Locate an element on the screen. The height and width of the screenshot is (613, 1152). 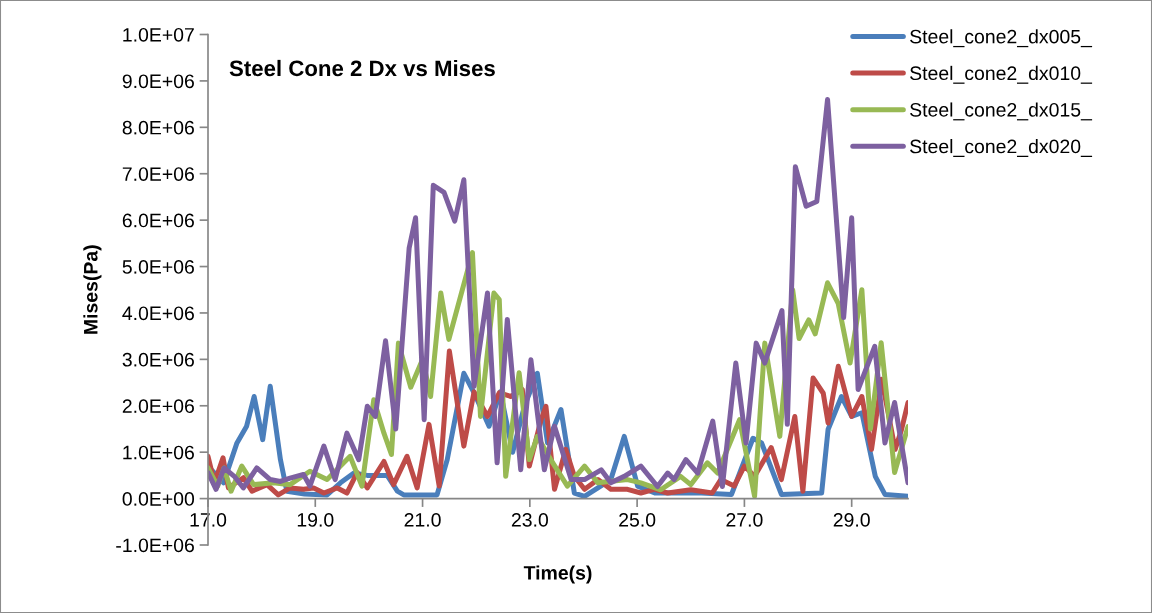
x-tick-label: 17.0 is located at coordinates (208, 519).